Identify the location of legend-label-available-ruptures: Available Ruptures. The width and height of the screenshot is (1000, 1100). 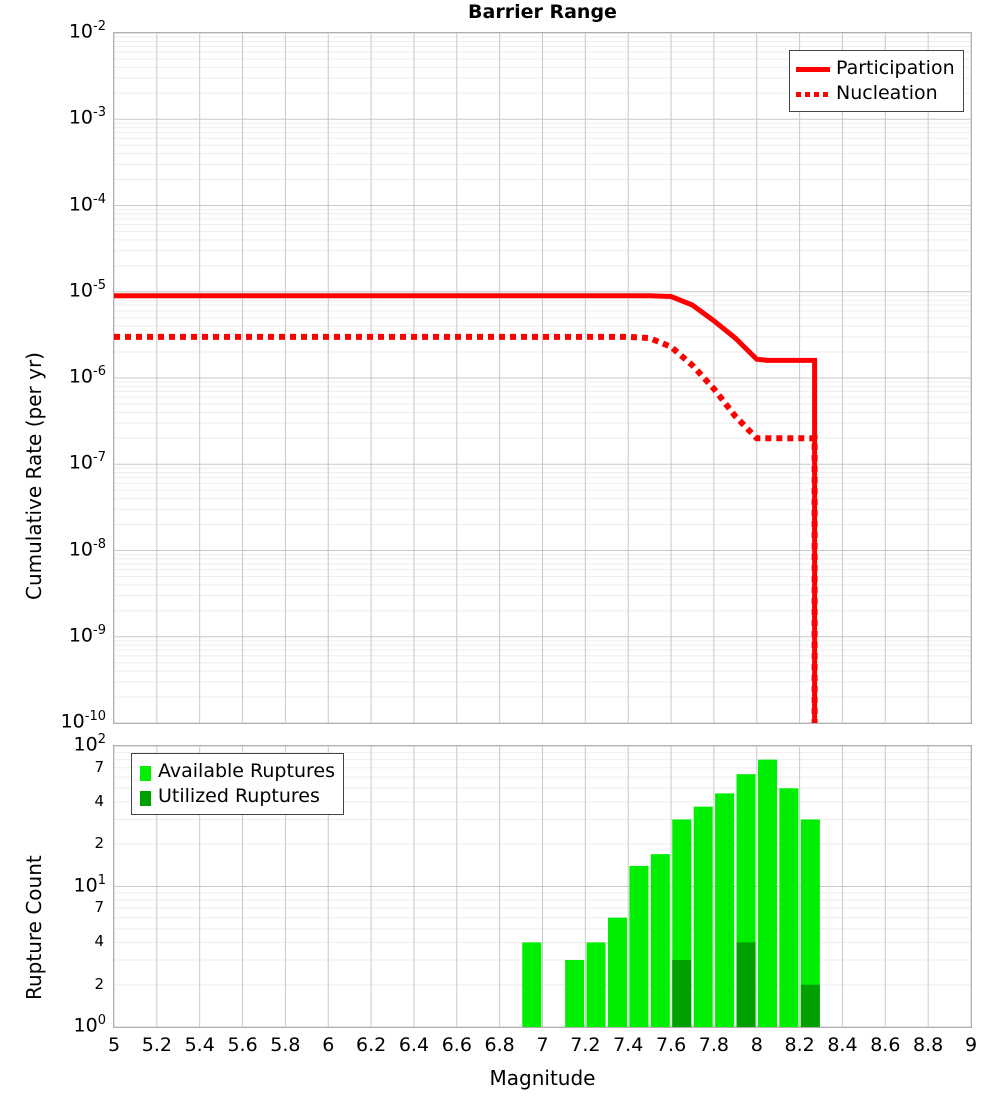
(246, 771).